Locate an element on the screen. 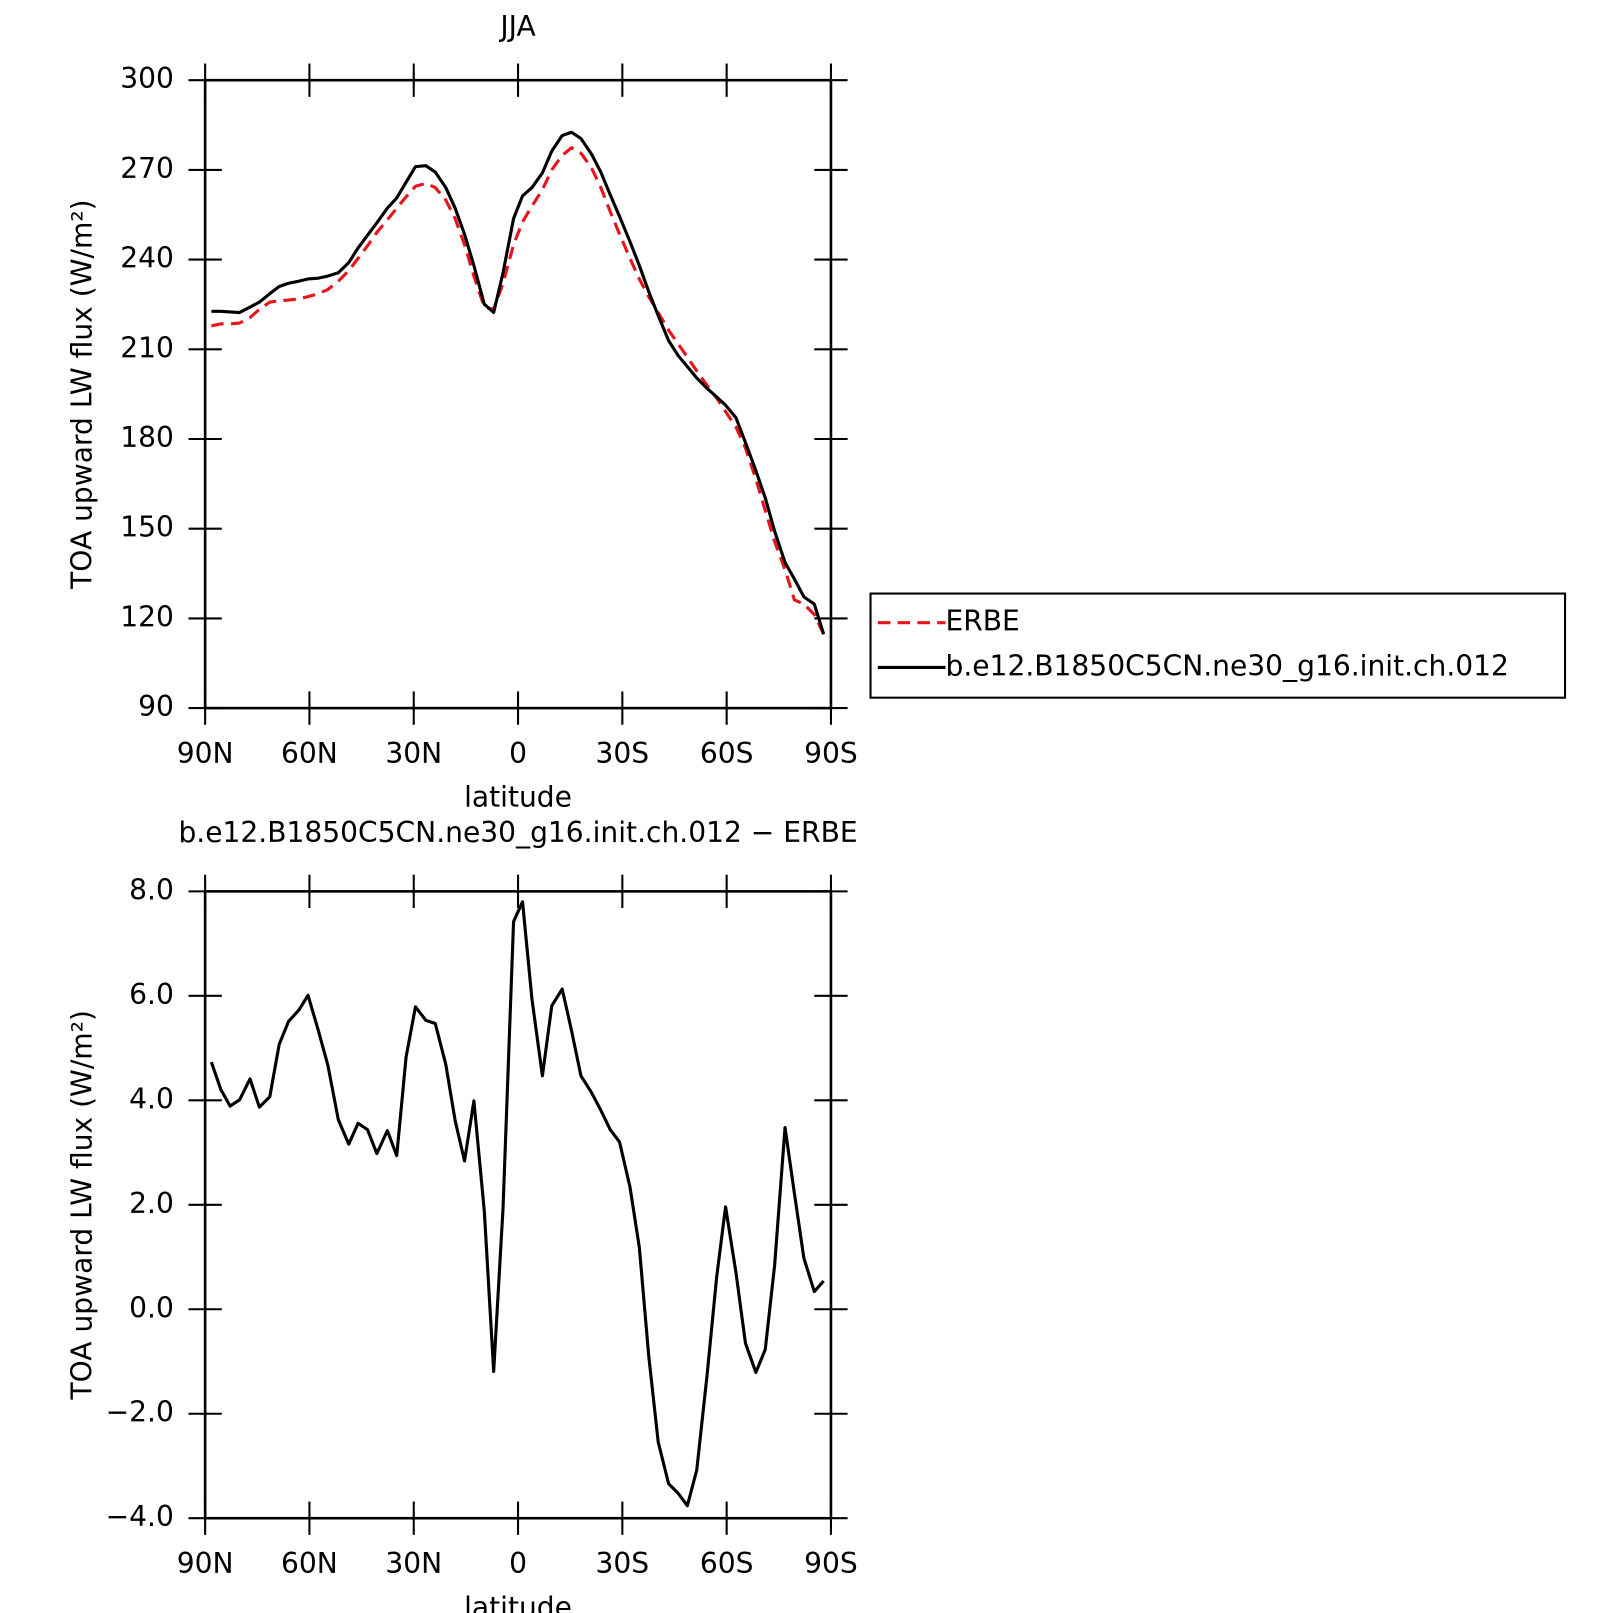  y-tick-label: 2.0 is located at coordinates (151, 1203).